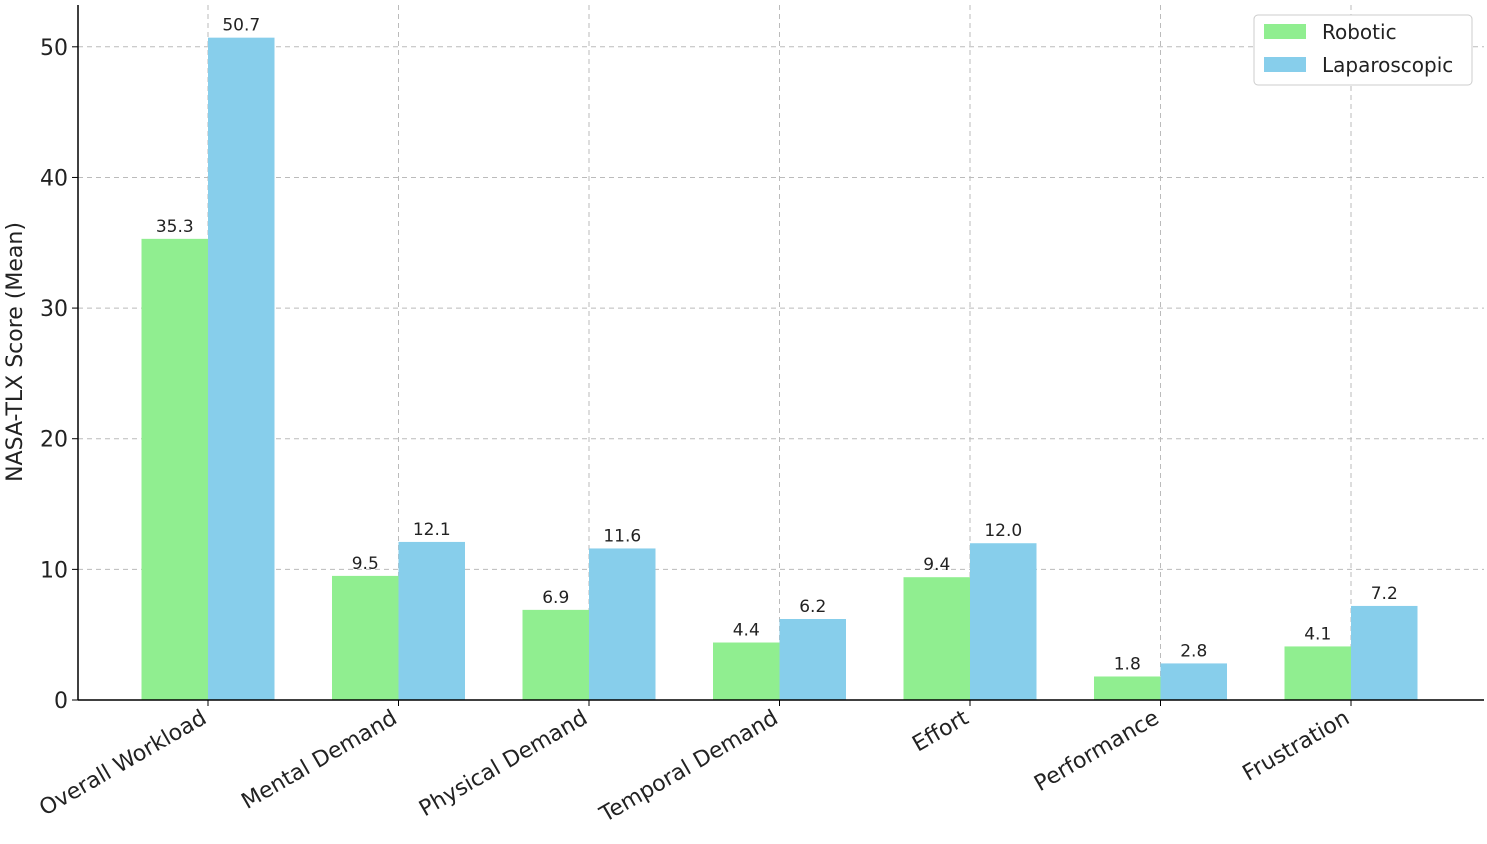  What do you see at coordinates (1127, 664) in the screenshot?
I see `value-label: 1.8` at bounding box center [1127, 664].